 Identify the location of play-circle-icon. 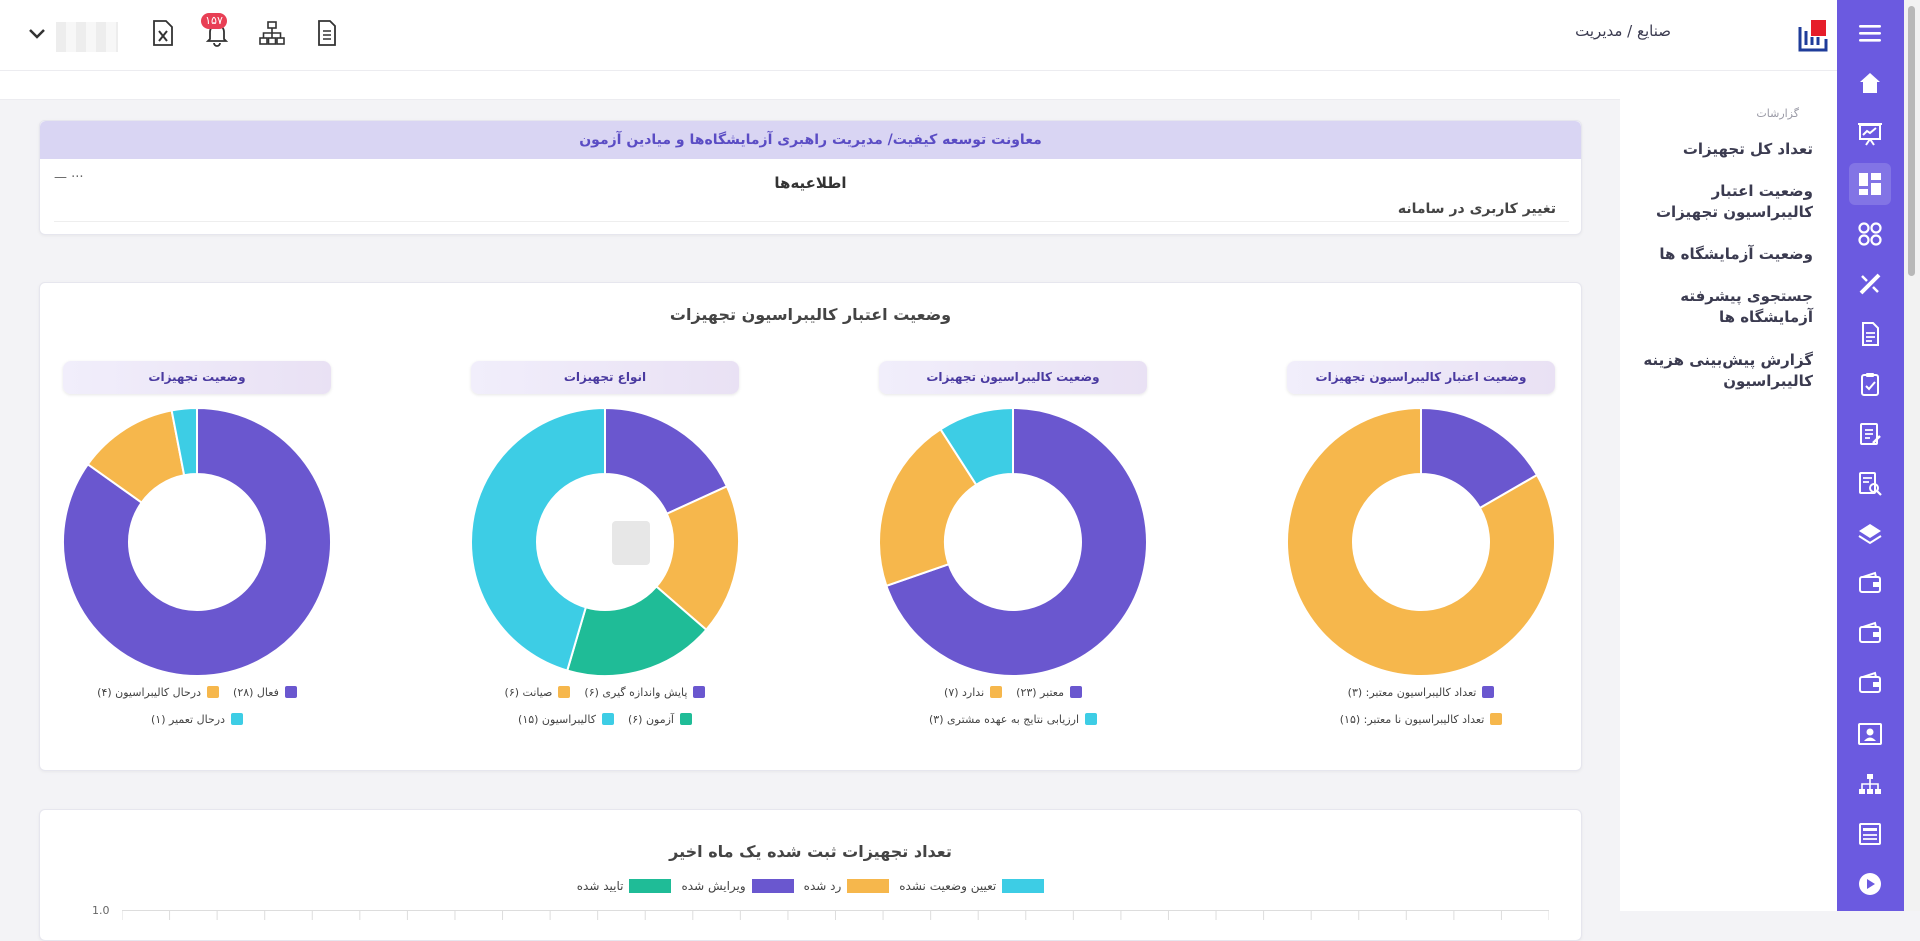
(1870, 884).